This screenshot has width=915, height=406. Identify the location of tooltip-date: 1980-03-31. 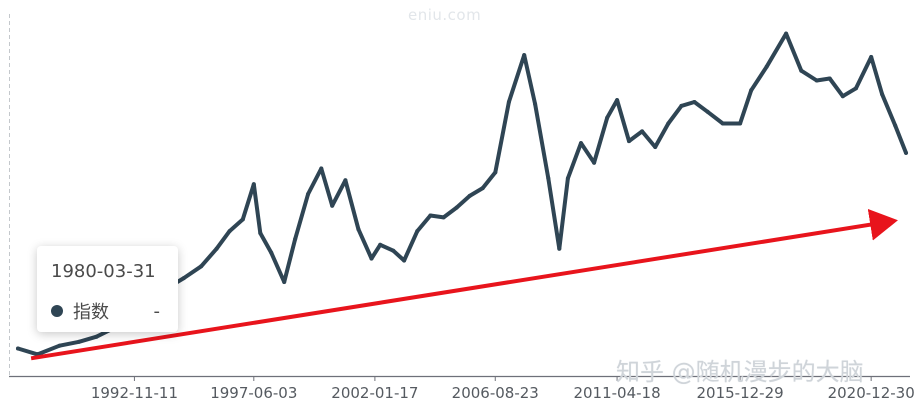
(103, 271).